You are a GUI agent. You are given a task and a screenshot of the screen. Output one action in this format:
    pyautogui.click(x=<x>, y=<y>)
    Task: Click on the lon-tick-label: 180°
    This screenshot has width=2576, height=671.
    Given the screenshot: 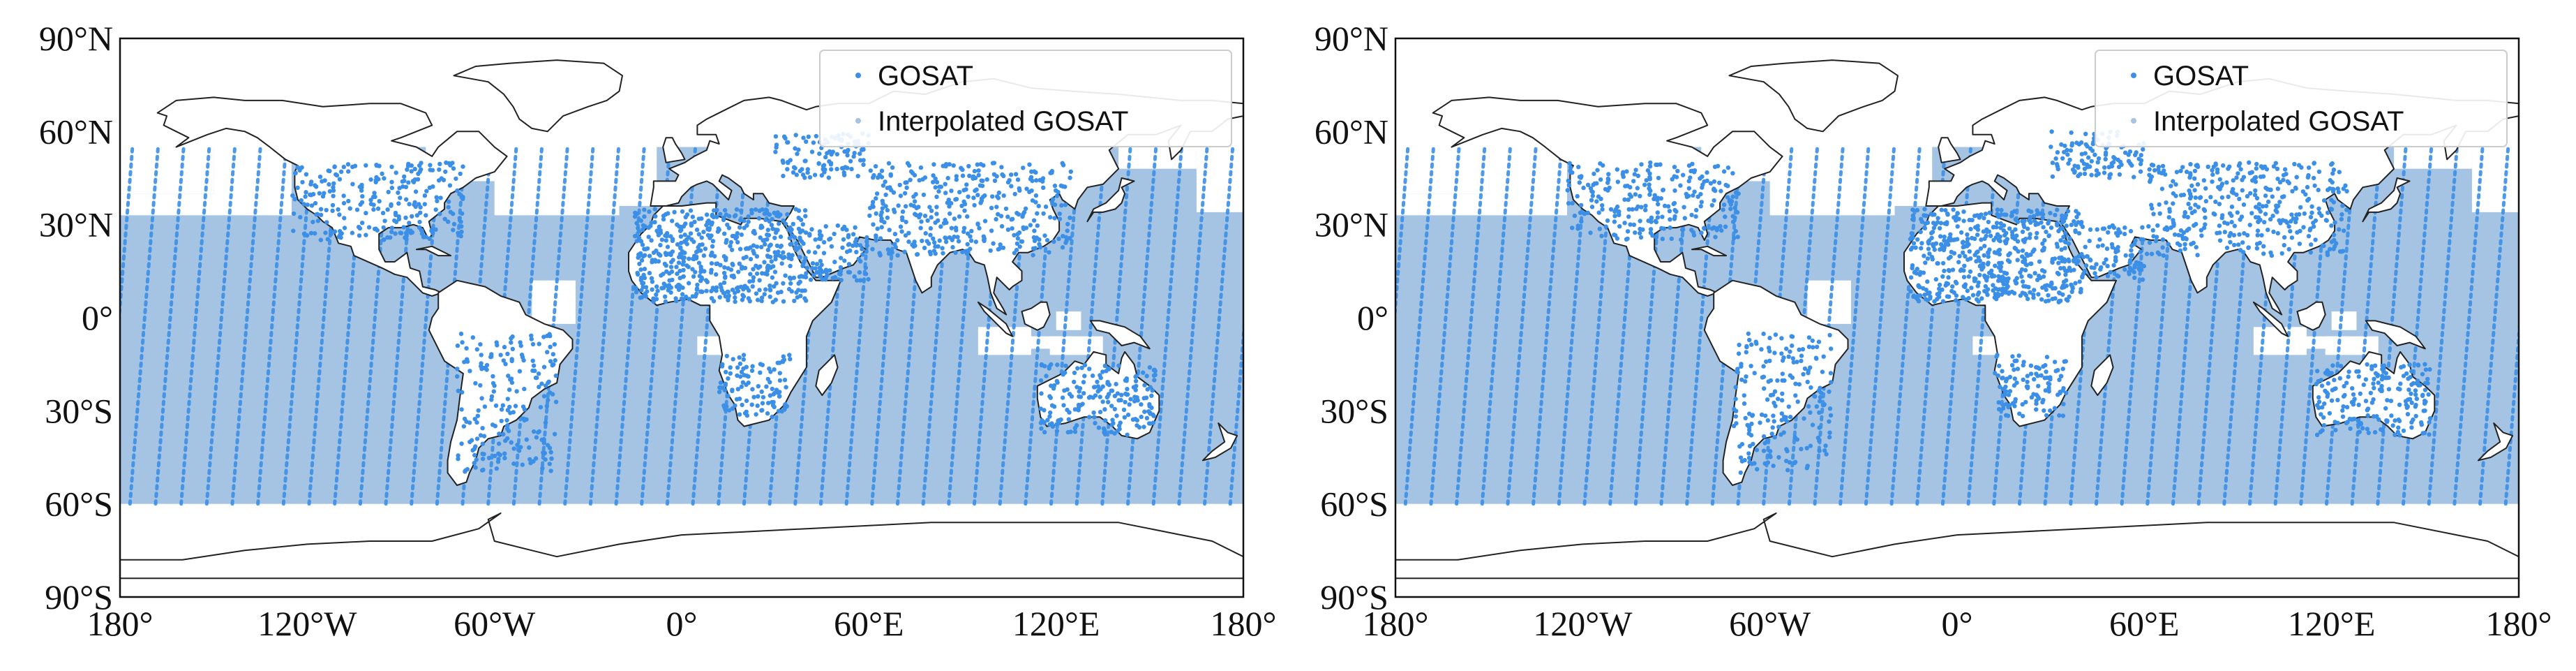 What is the action you would take?
    pyautogui.click(x=1396, y=623)
    